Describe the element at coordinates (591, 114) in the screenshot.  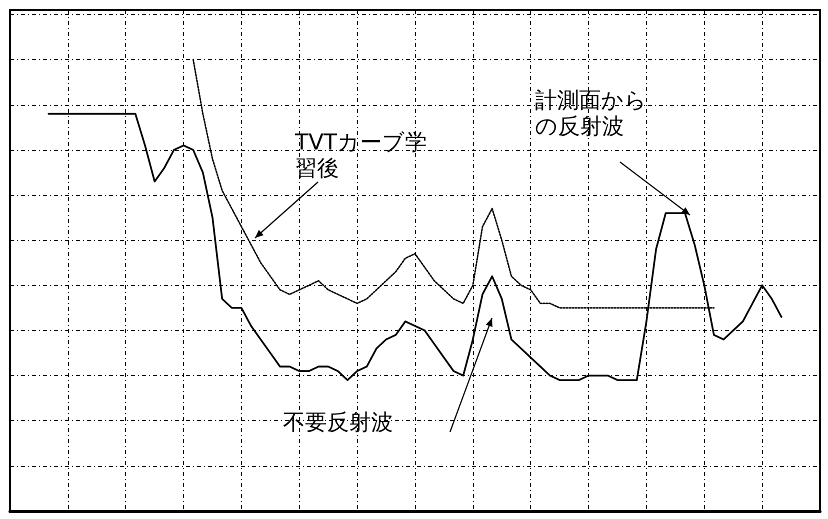
I see `annotation: 計測面からの反射波` at that location.